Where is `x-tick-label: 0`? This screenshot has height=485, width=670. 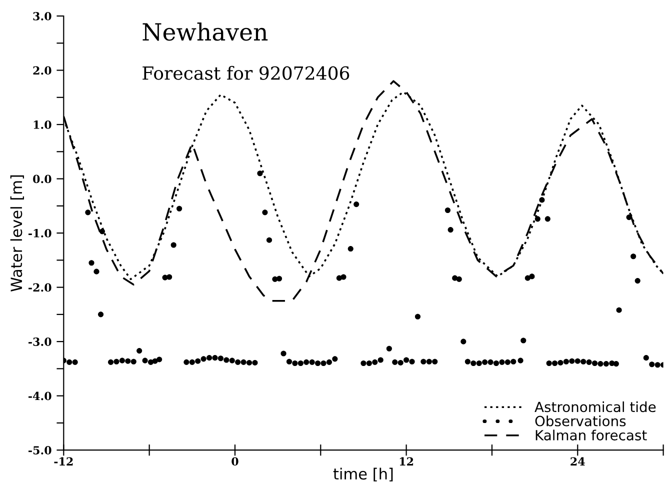 x-tick-label: 0 is located at coordinates (235, 461).